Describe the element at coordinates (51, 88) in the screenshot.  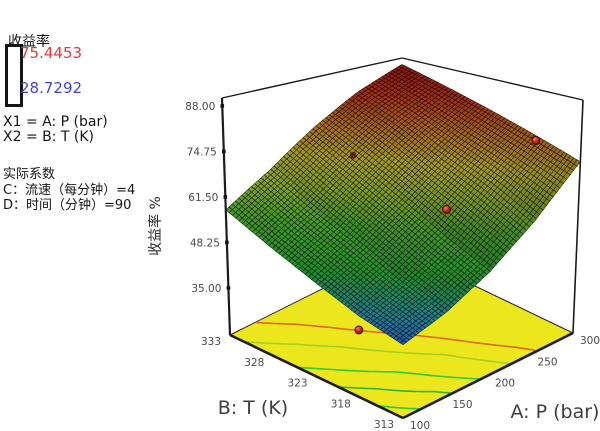
I see `legend-min-value: 28.7292` at that location.